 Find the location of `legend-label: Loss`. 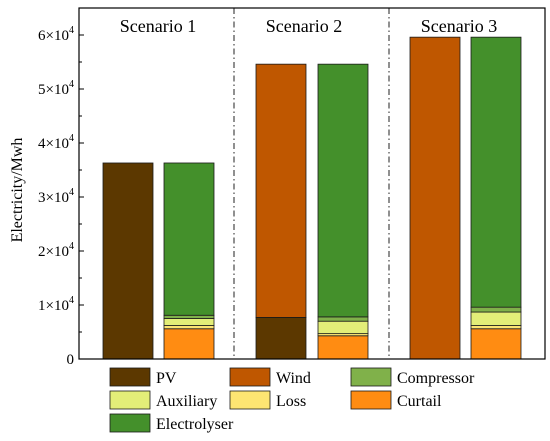

legend-label: Loss is located at coordinates (291, 401).